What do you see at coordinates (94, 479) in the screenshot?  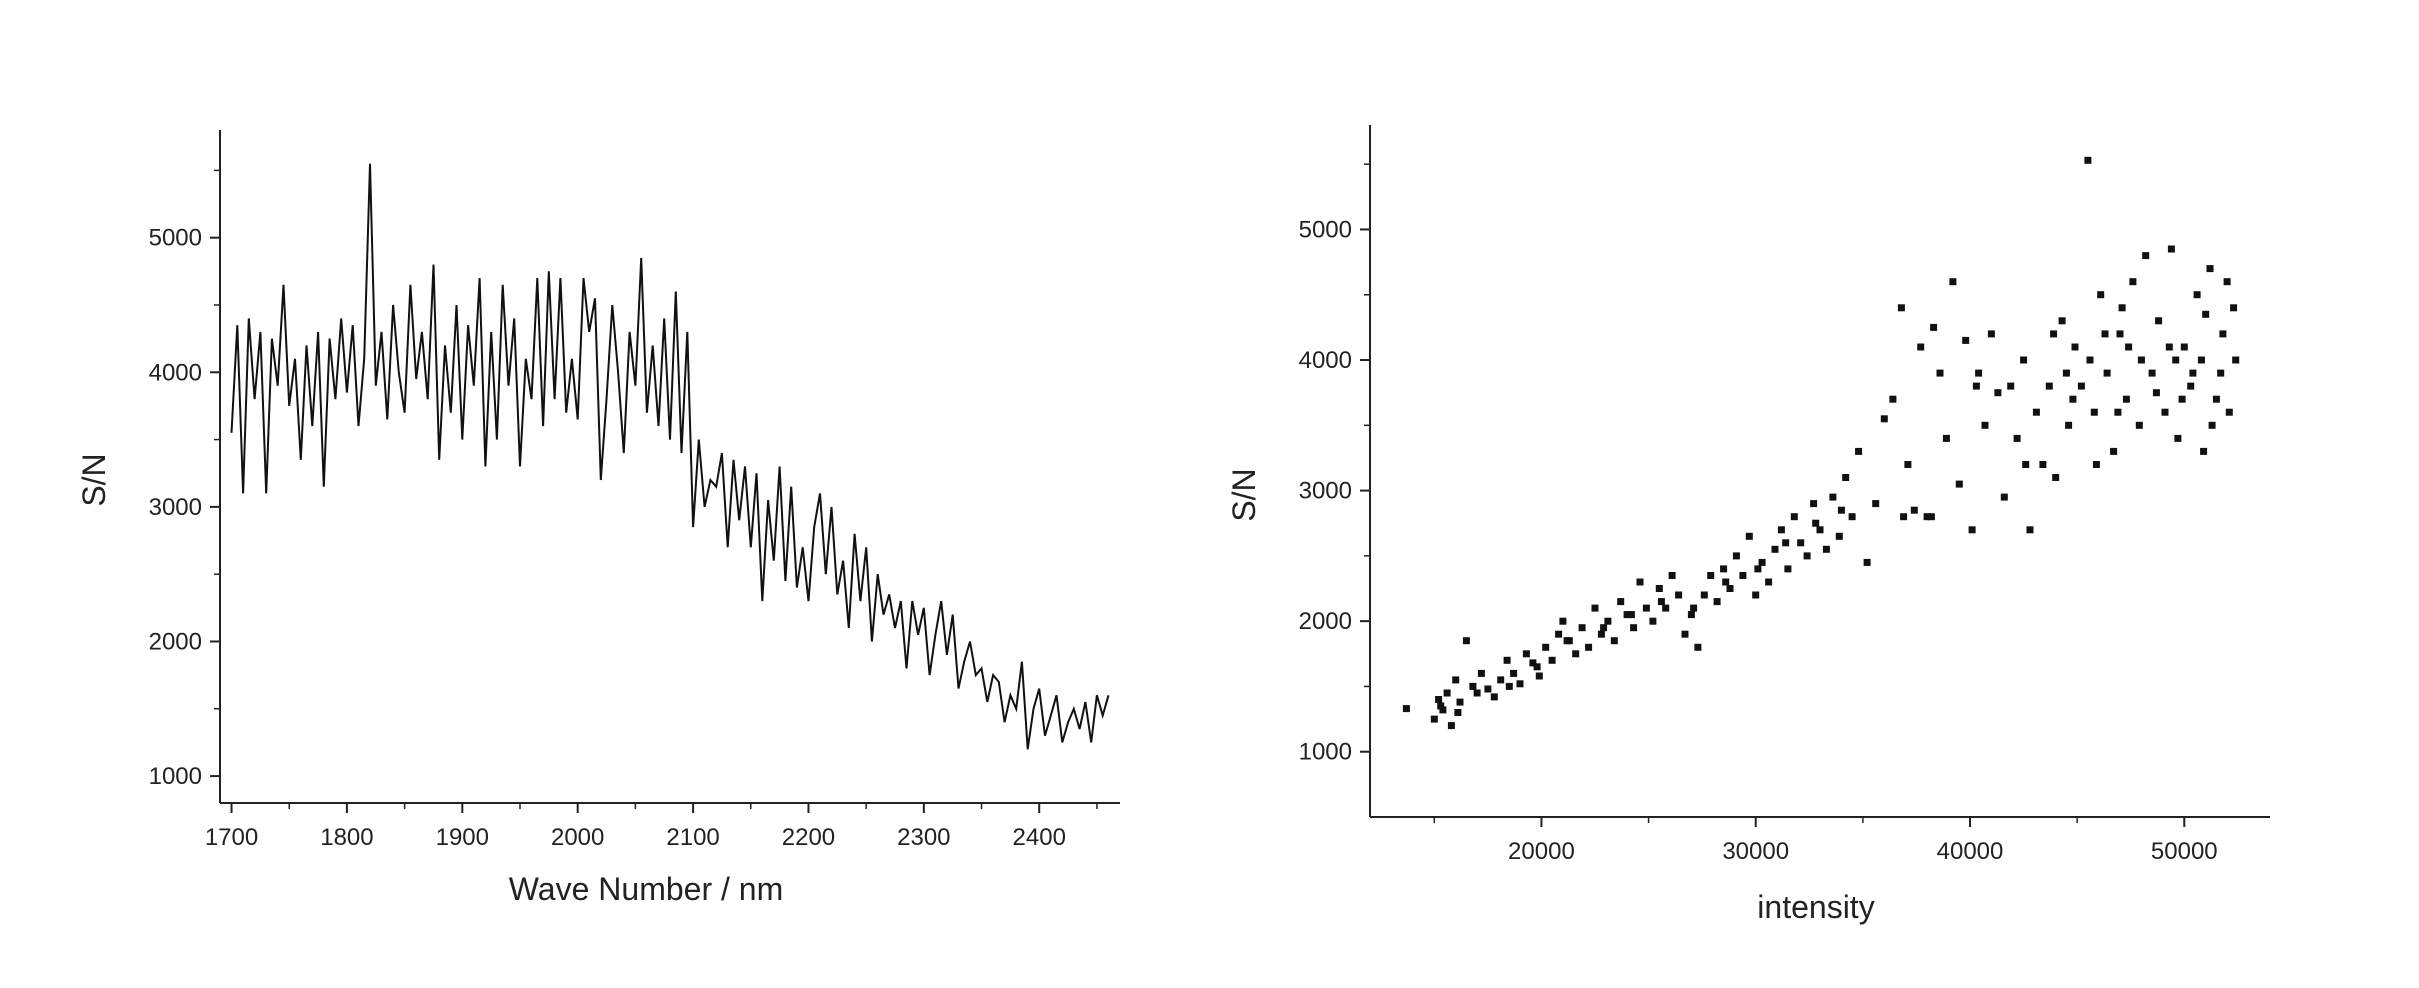 I see `line-chart-y-axis-title: S/N` at bounding box center [94, 479].